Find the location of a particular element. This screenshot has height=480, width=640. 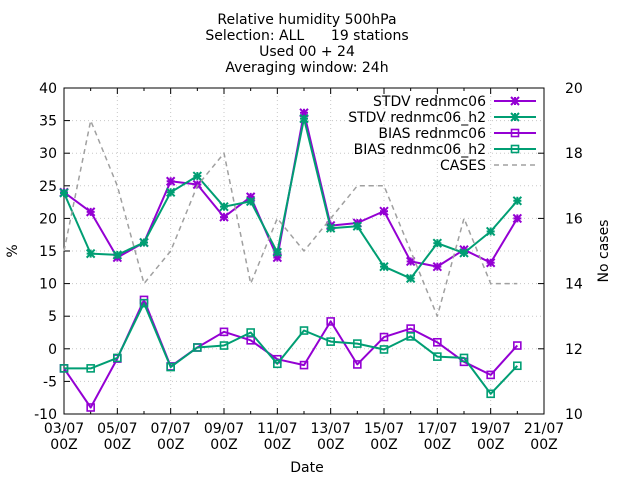

y-tick-label: -10 is located at coordinates (45, 415).